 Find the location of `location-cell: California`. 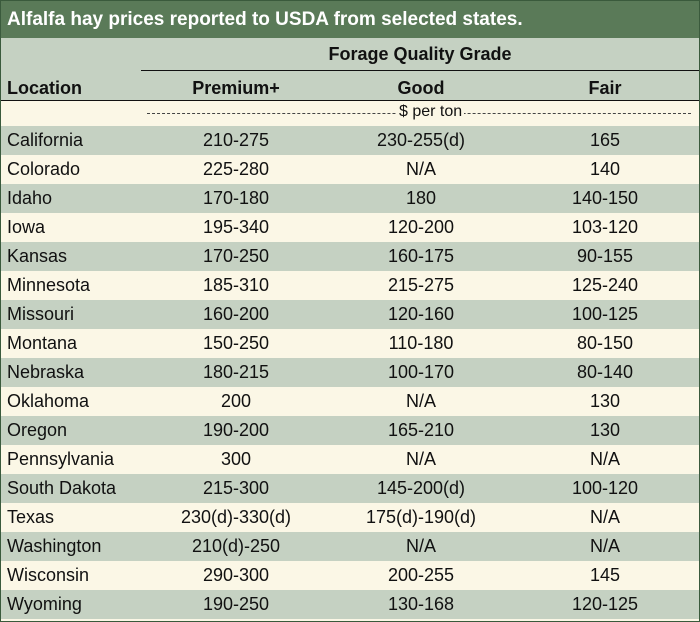

location-cell: California is located at coordinates (71, 140).